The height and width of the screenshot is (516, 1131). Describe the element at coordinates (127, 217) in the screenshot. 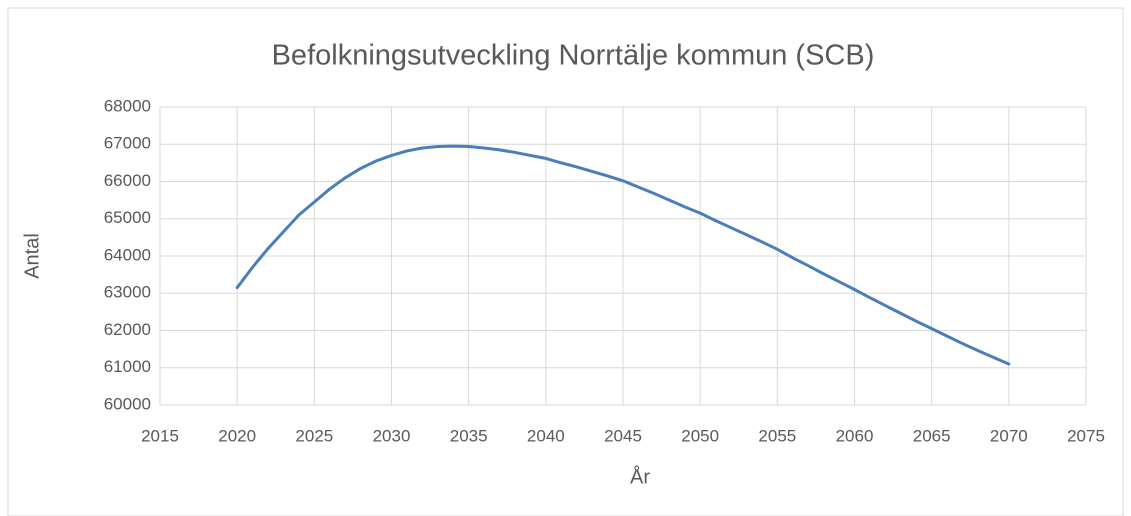

I see `y-tick-label: 65000` at that location.